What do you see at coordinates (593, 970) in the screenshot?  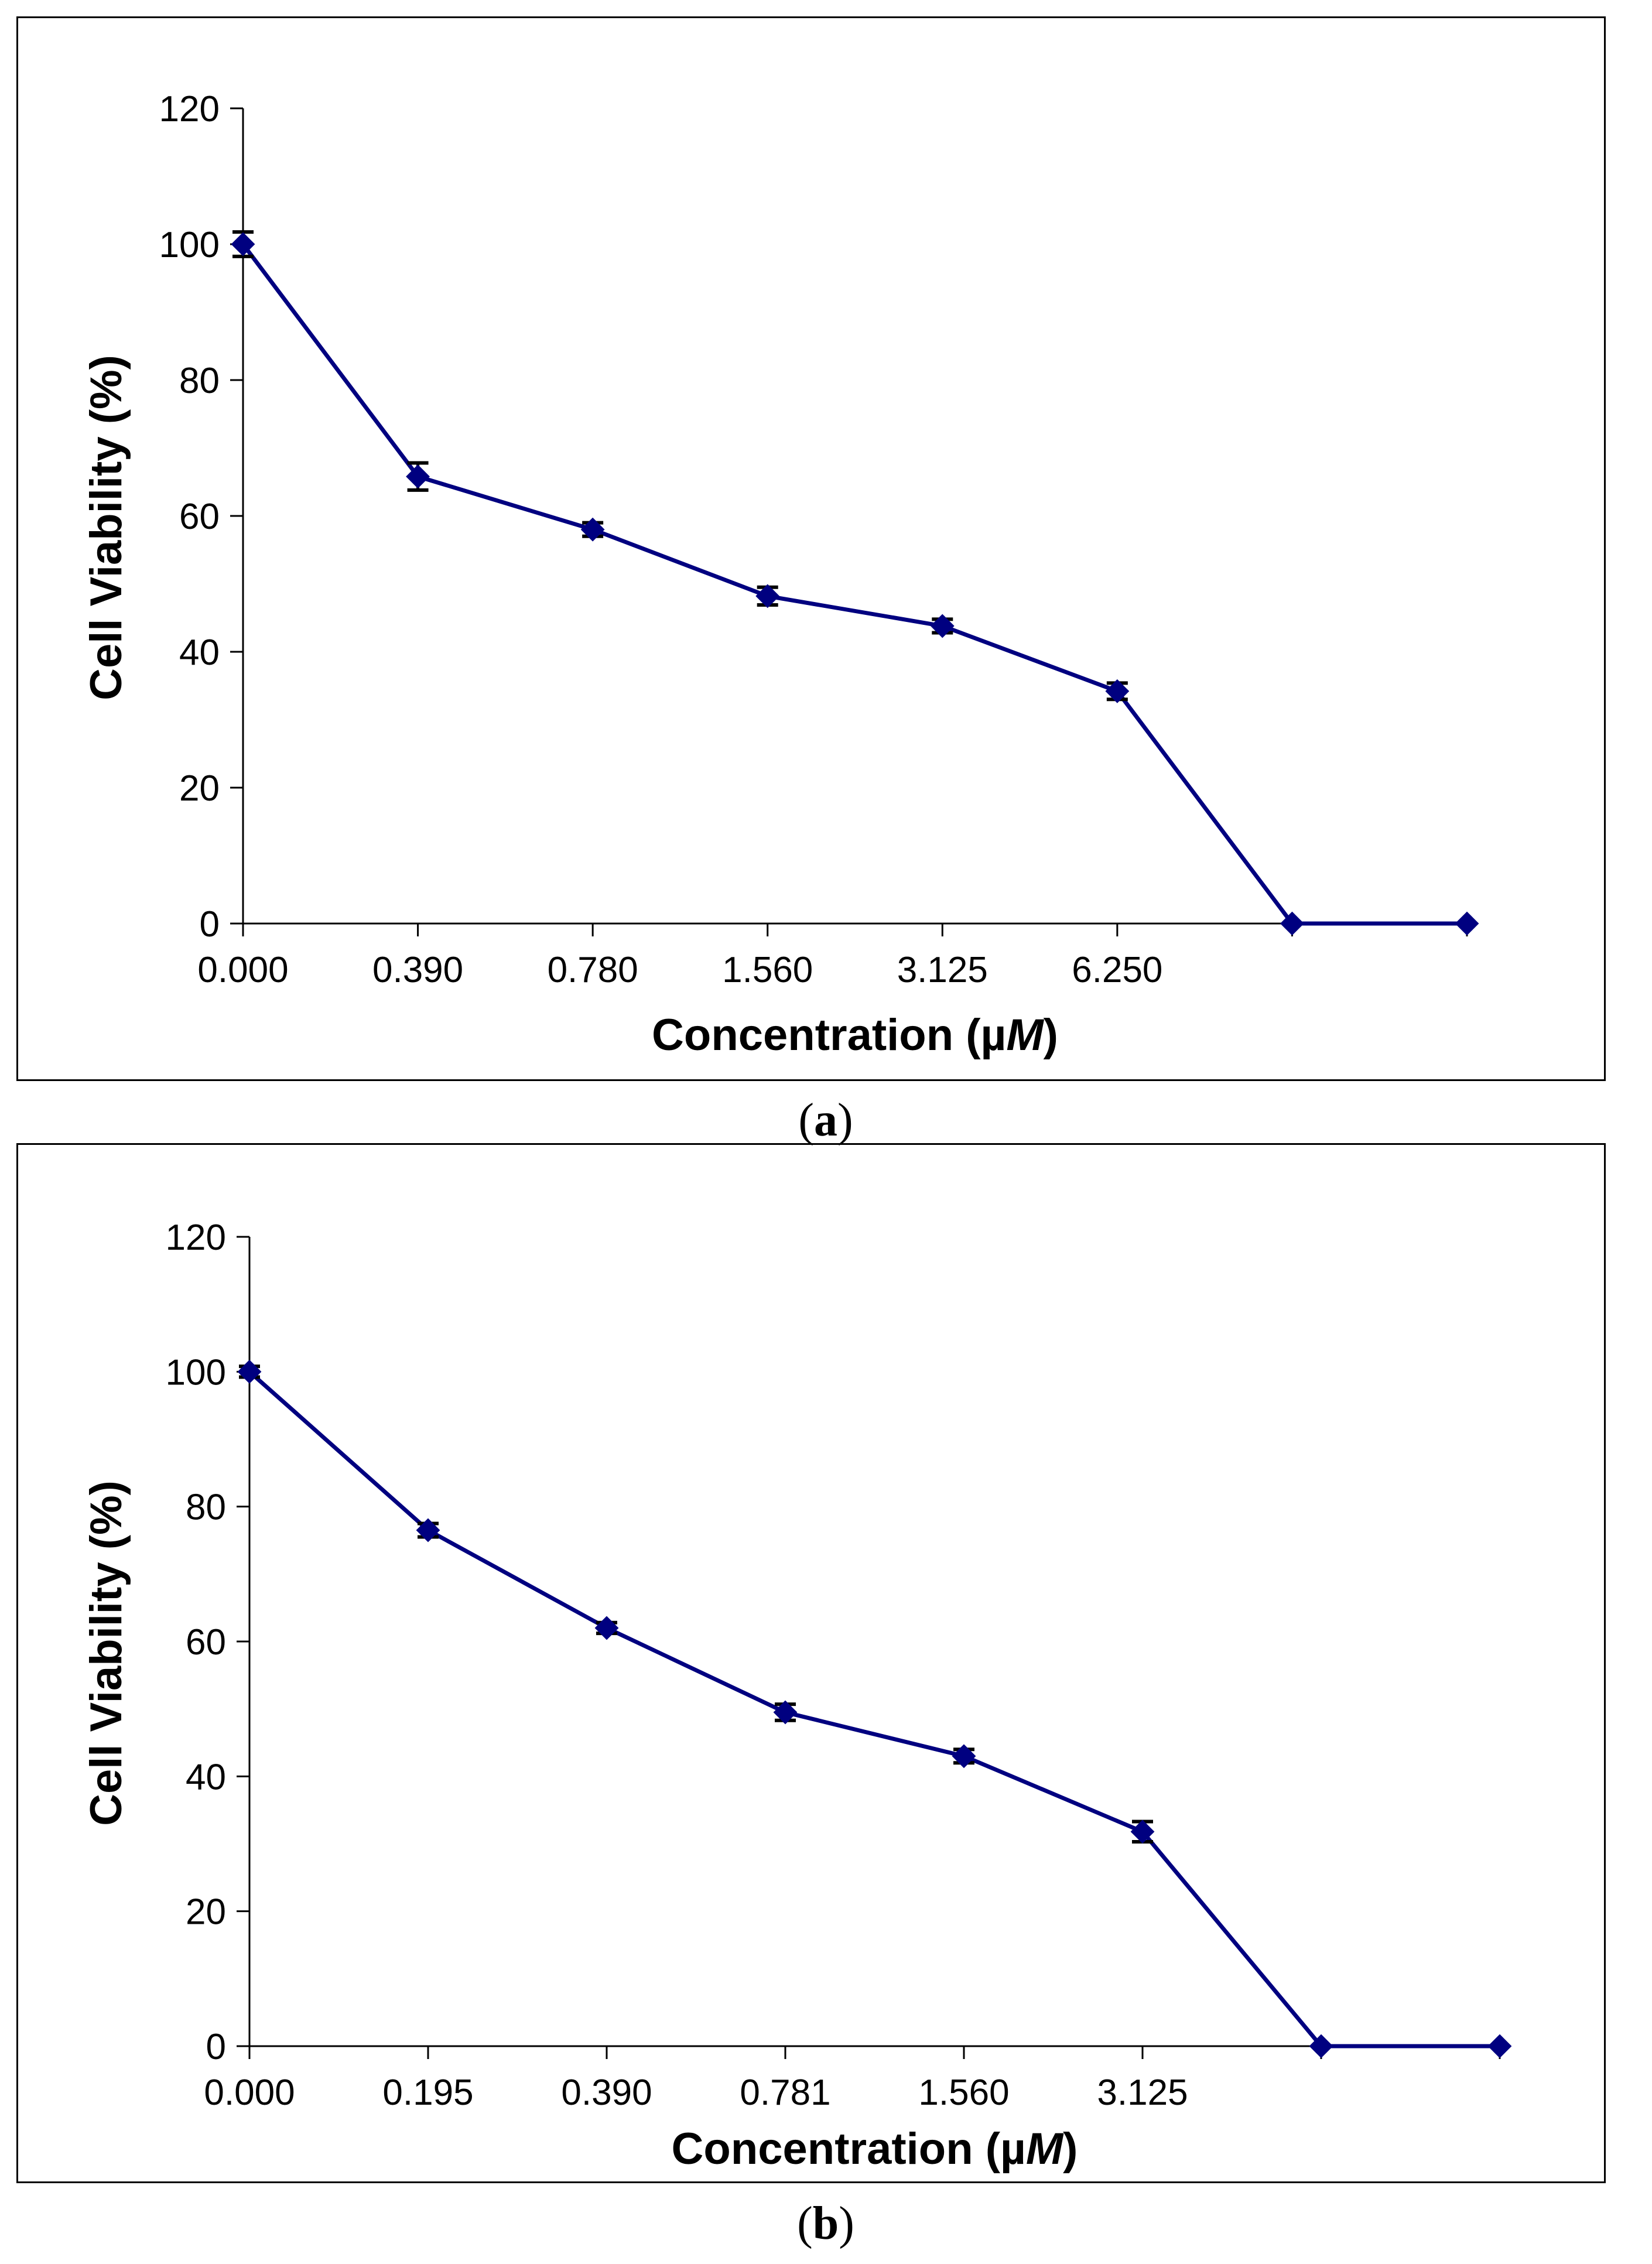 I see `x-tick-label: 0.780` at bounding box center [593, 970].